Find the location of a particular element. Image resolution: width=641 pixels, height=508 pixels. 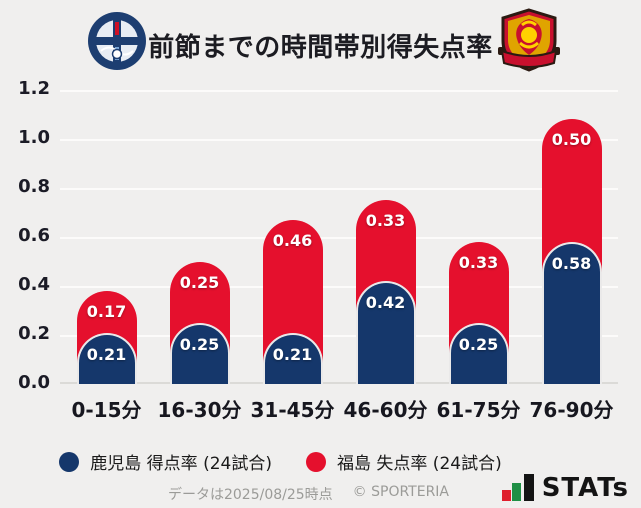

bar-value-kagoshima-61-75分: 0.25 is located at coordinates (478, 344).